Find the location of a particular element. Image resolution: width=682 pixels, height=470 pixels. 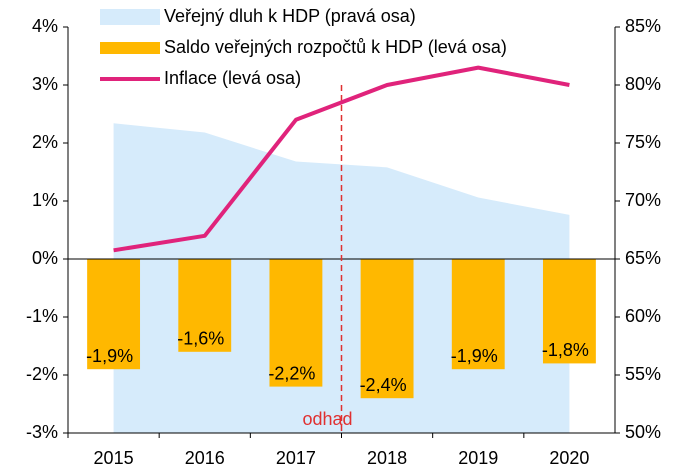

y2-tick-label: 50% is located at coordinates (643, 432).